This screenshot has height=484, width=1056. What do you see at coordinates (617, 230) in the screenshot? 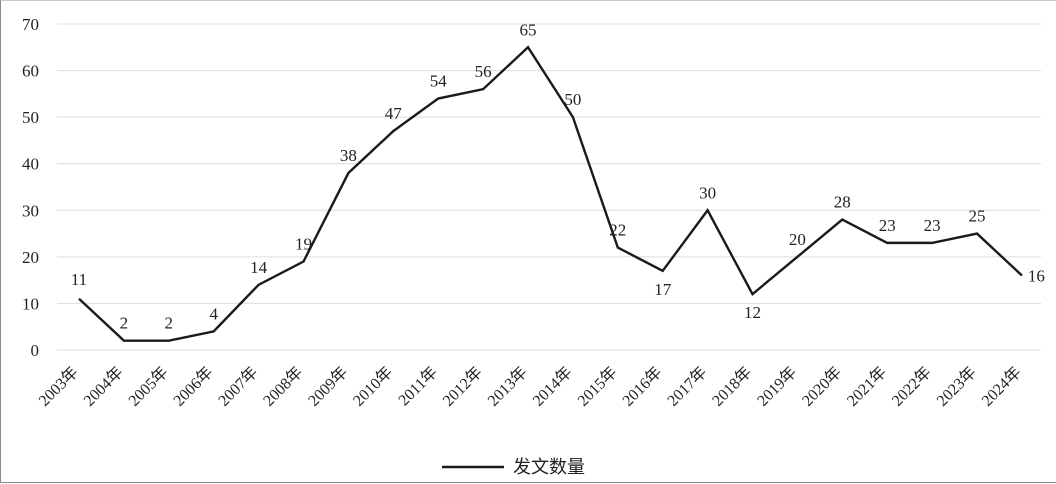
I see `data-label: 22` at bounding box center [617, 230].